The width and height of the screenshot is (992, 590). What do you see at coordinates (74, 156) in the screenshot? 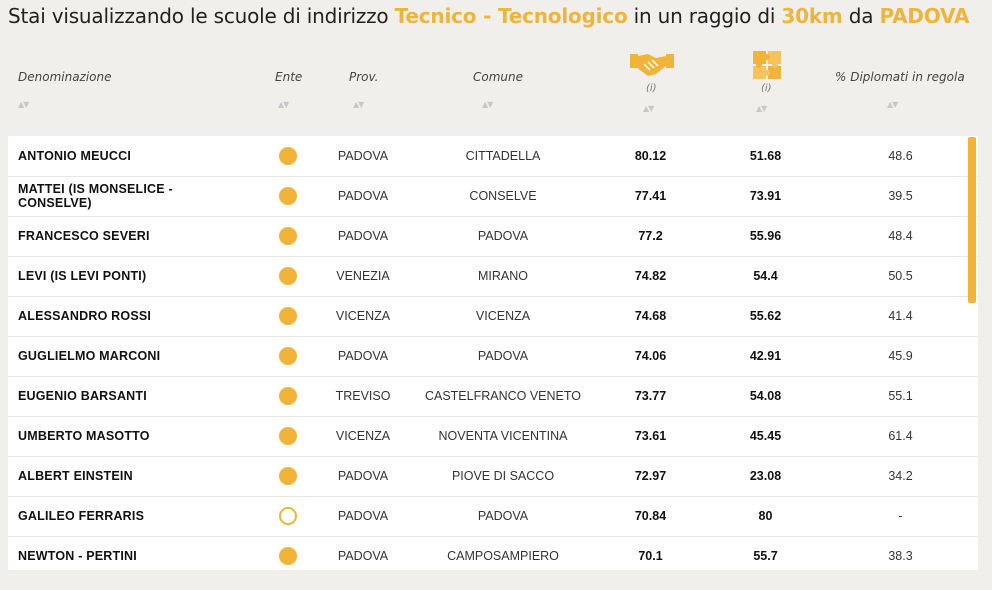
I see `school-name: ANTONIO MEUCCI` at bounding box center [74, 156].